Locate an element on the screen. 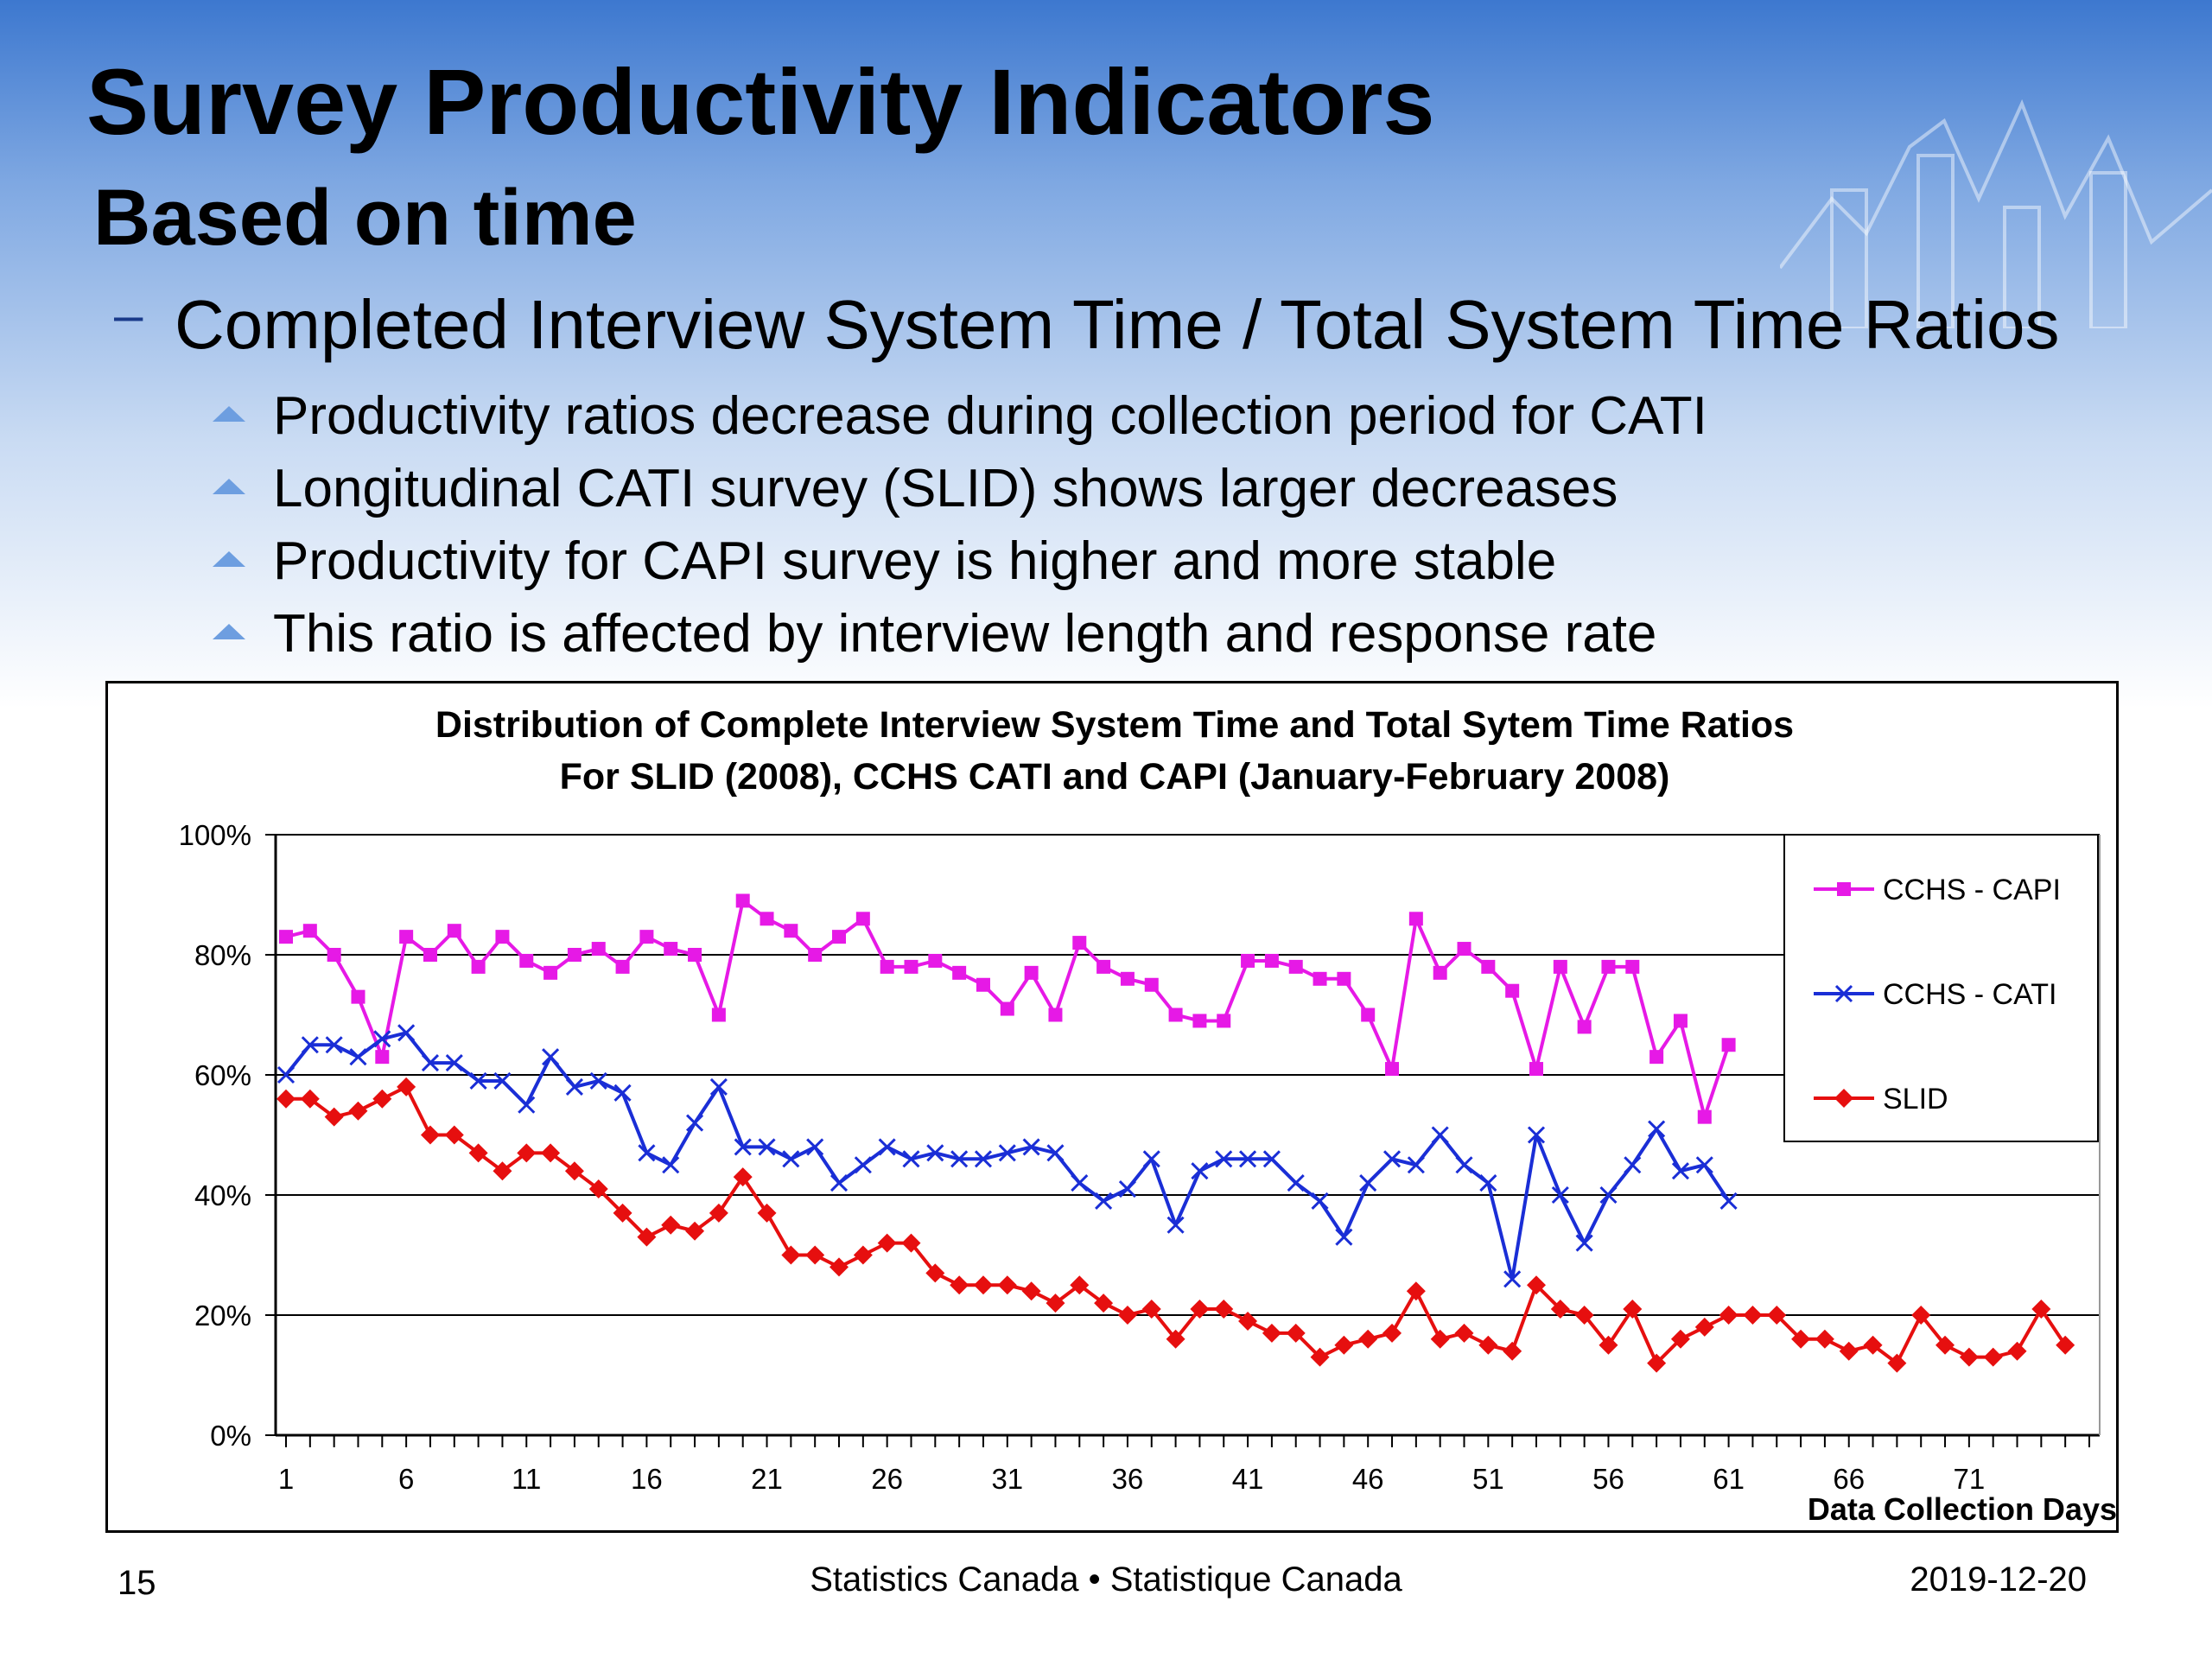 The width and height of the screenshot is (2212, 1659). y-tick-label: 0% is located at coordinates (231, 1436).